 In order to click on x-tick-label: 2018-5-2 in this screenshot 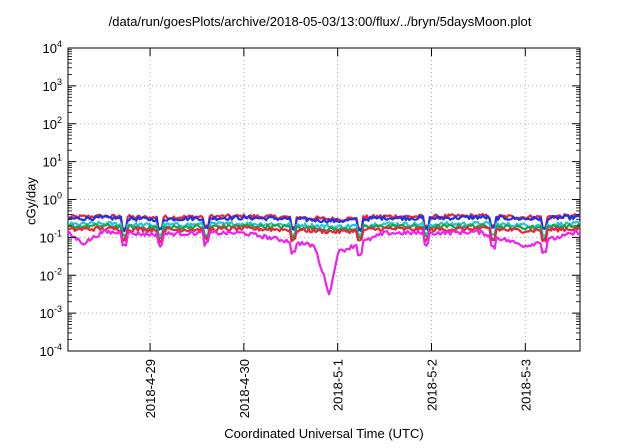, I will do `click(431, 385)`.